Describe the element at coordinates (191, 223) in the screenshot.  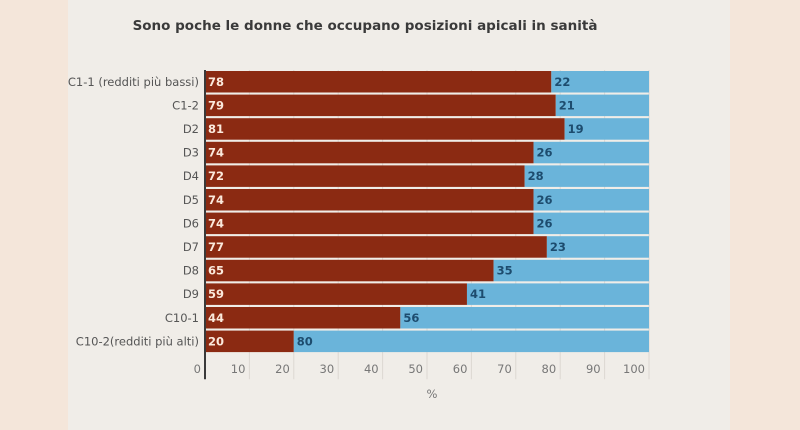
I see `category-label: D6` at that location.